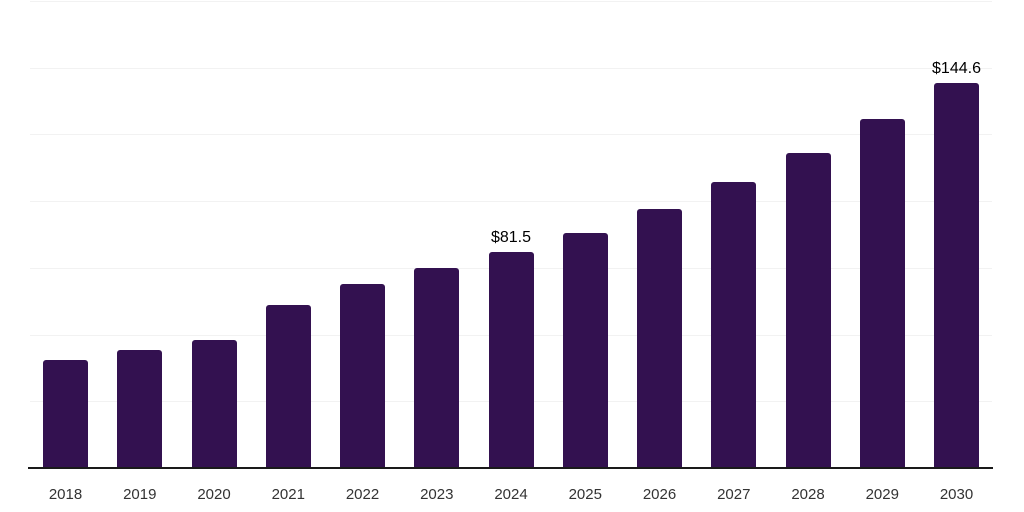 The image size is (1024, 512). Describe the element at coordinates (882, 494) in the screenshot. I see `x-tick-label-2029: 2029` at that location.